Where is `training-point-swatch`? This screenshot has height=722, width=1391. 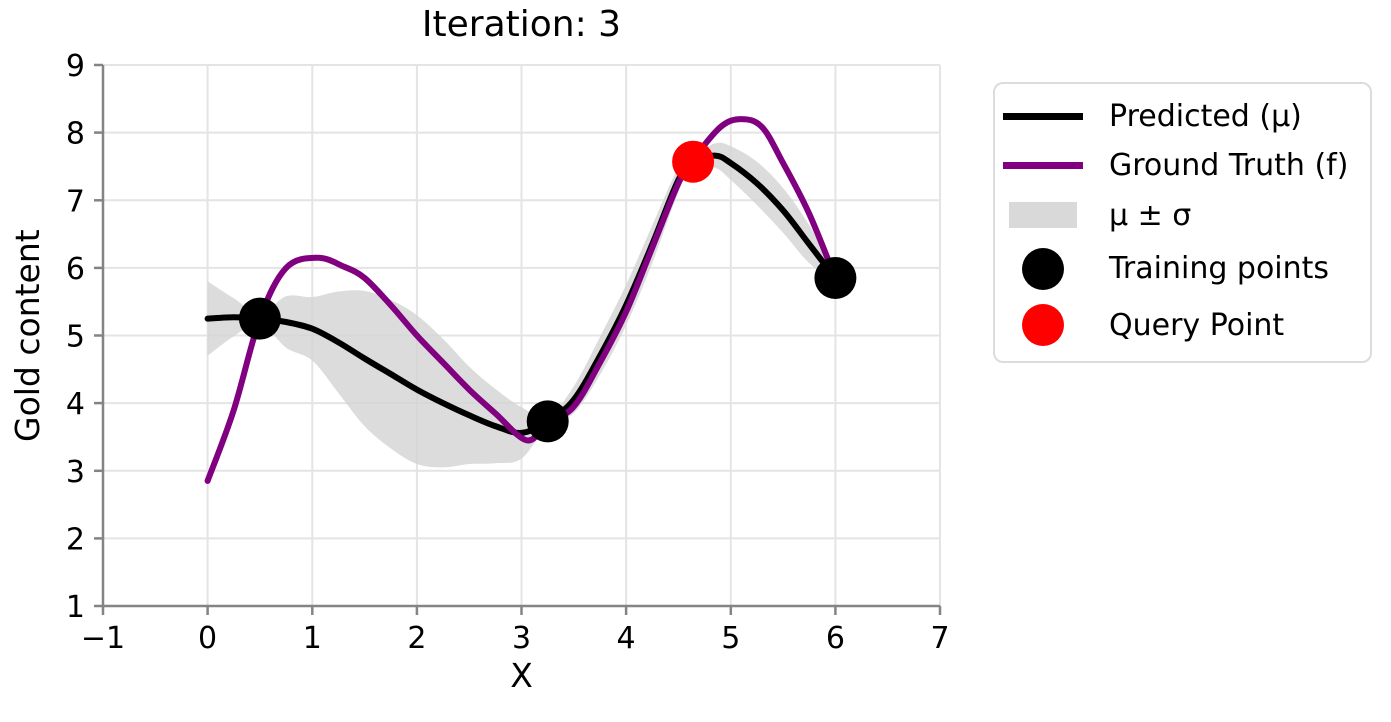 training-point-swatch is located at coordinates (1043, 268).